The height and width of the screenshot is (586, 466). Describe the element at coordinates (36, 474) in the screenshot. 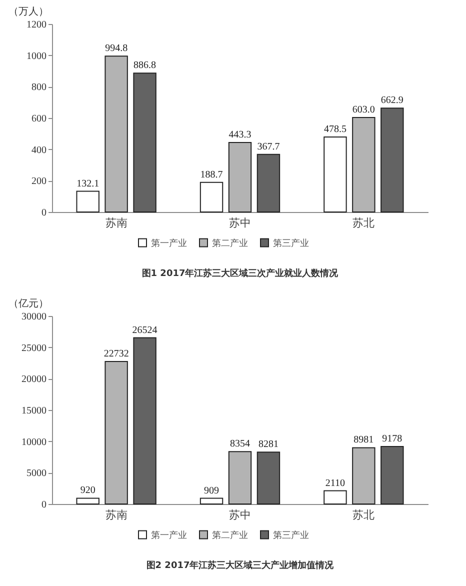

I see `y-tick-label: 5000` at that location.